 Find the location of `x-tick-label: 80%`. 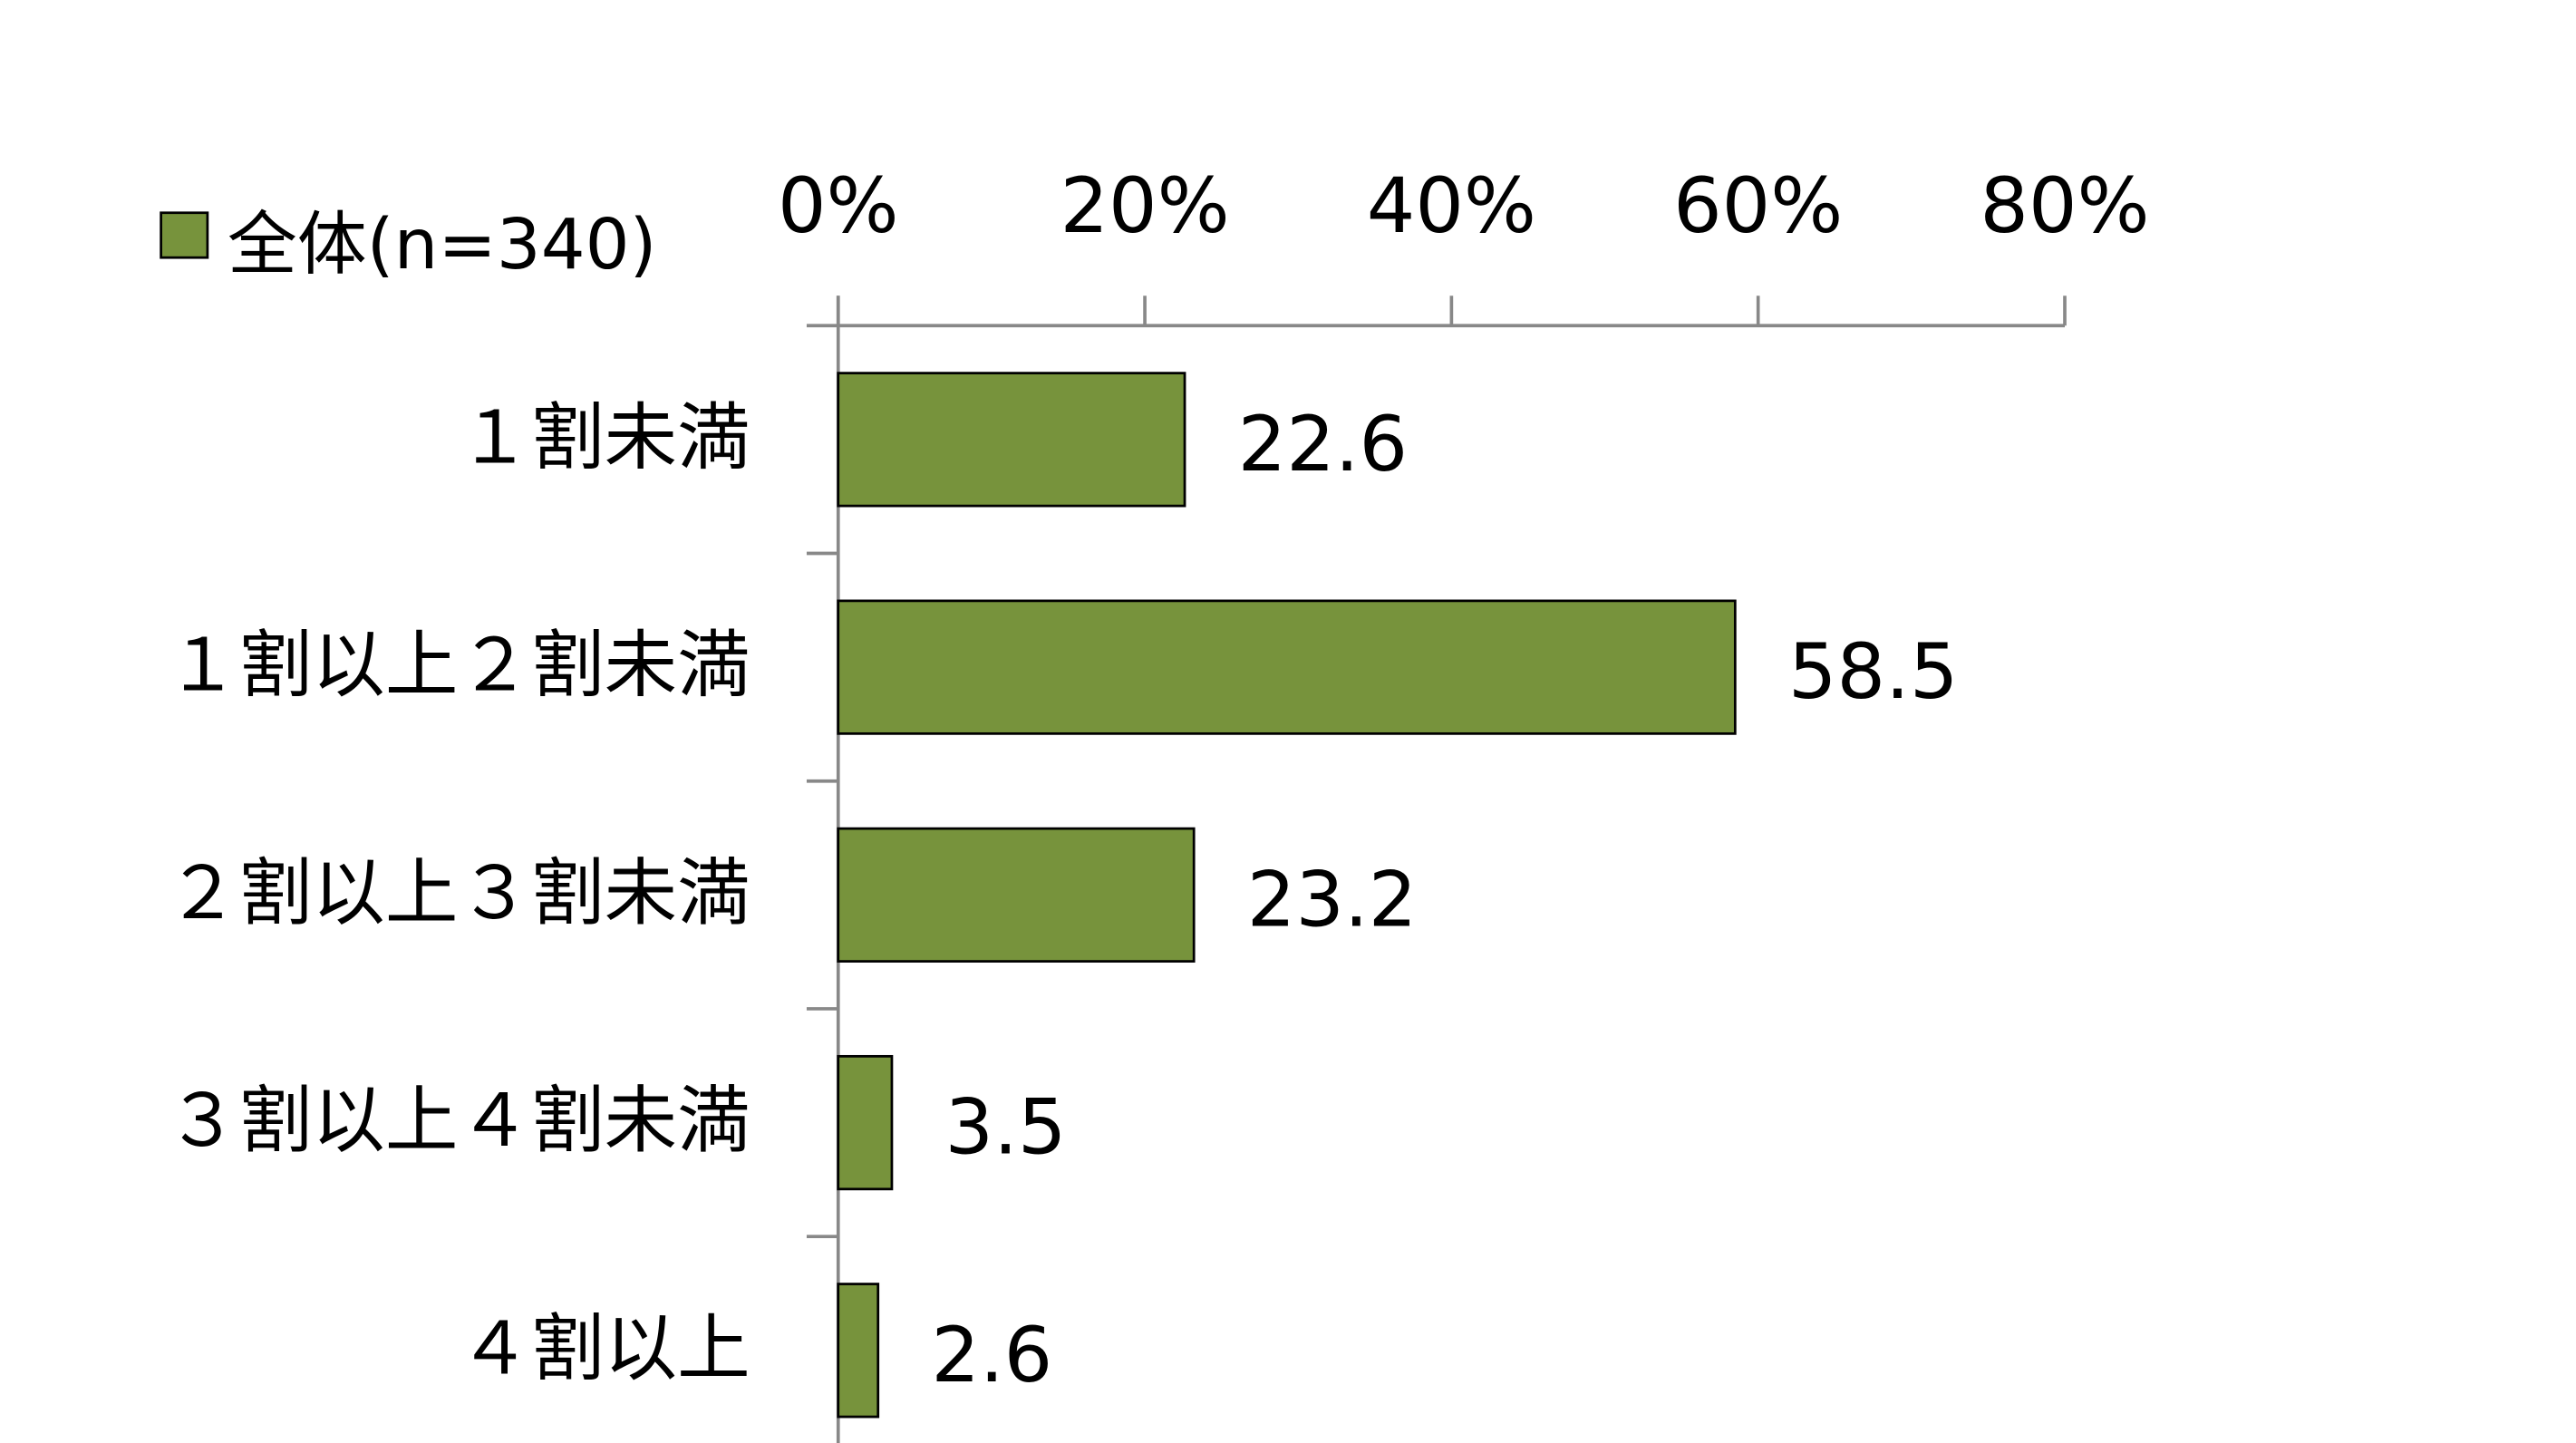

x-tick-label: 80% is located at coordinates (2064, 205).